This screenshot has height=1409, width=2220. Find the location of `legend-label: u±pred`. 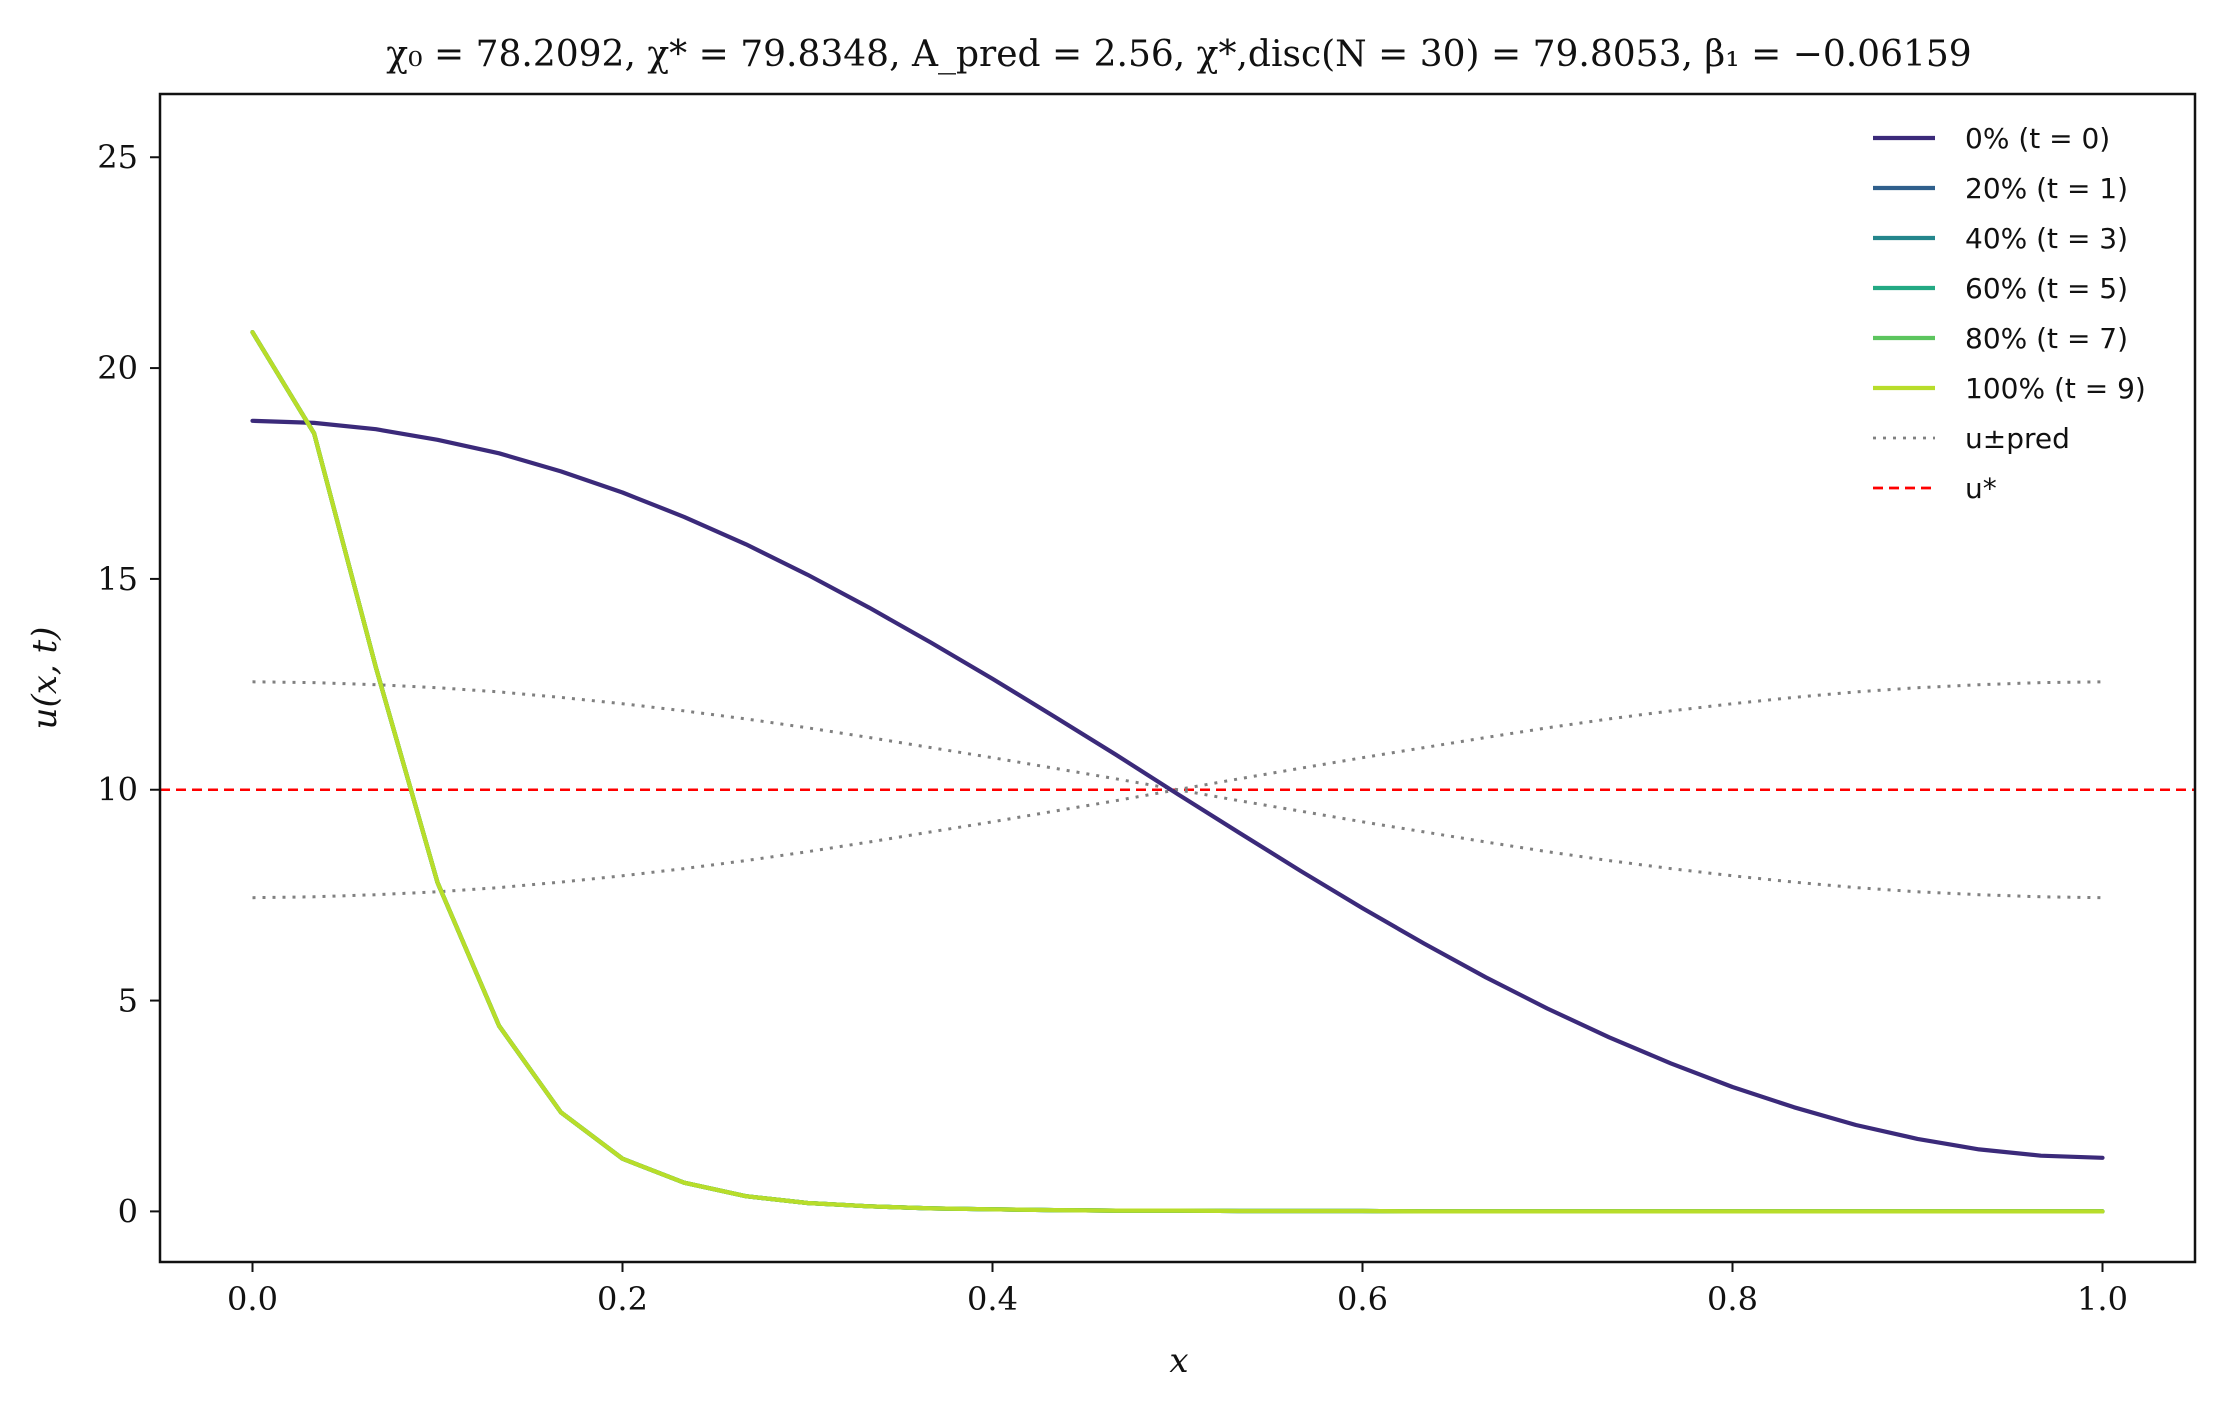

legend-label: u±pred is located at coordinates (2017, 438).